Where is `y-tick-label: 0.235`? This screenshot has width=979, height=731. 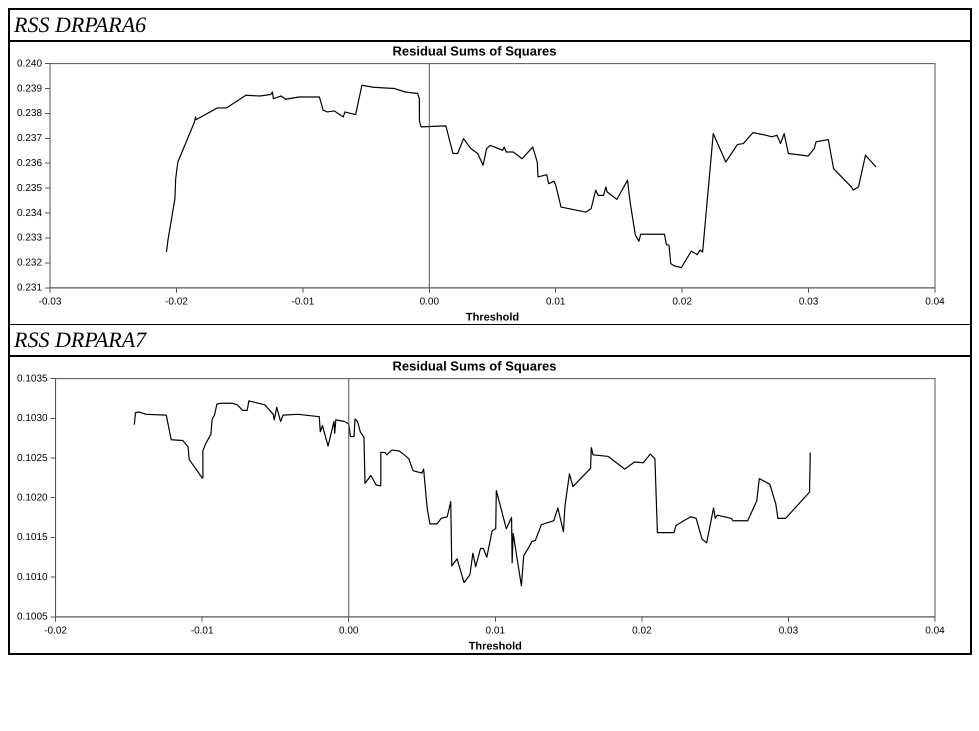
y-tick-label: 0.235 is located at coordinates (29, 188).